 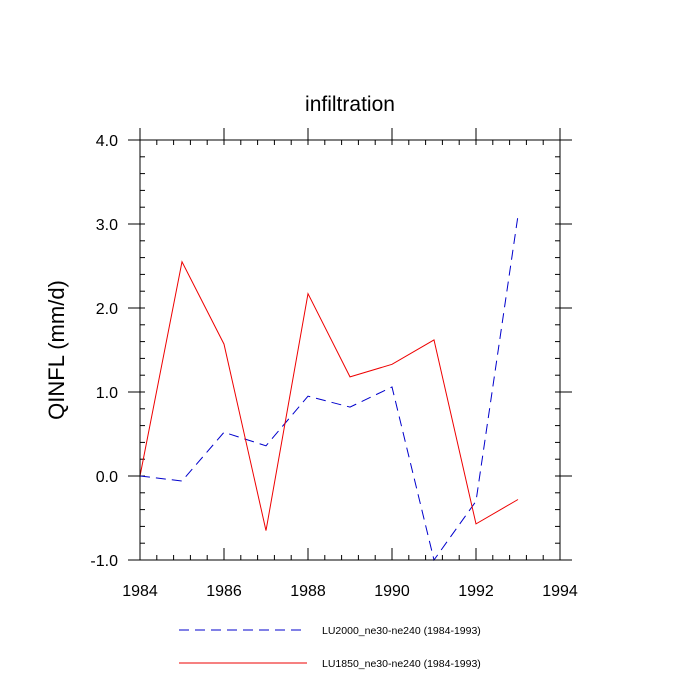 I want to click on y-axis-label: QINFL (mm/d), so click(x=56, y=350).